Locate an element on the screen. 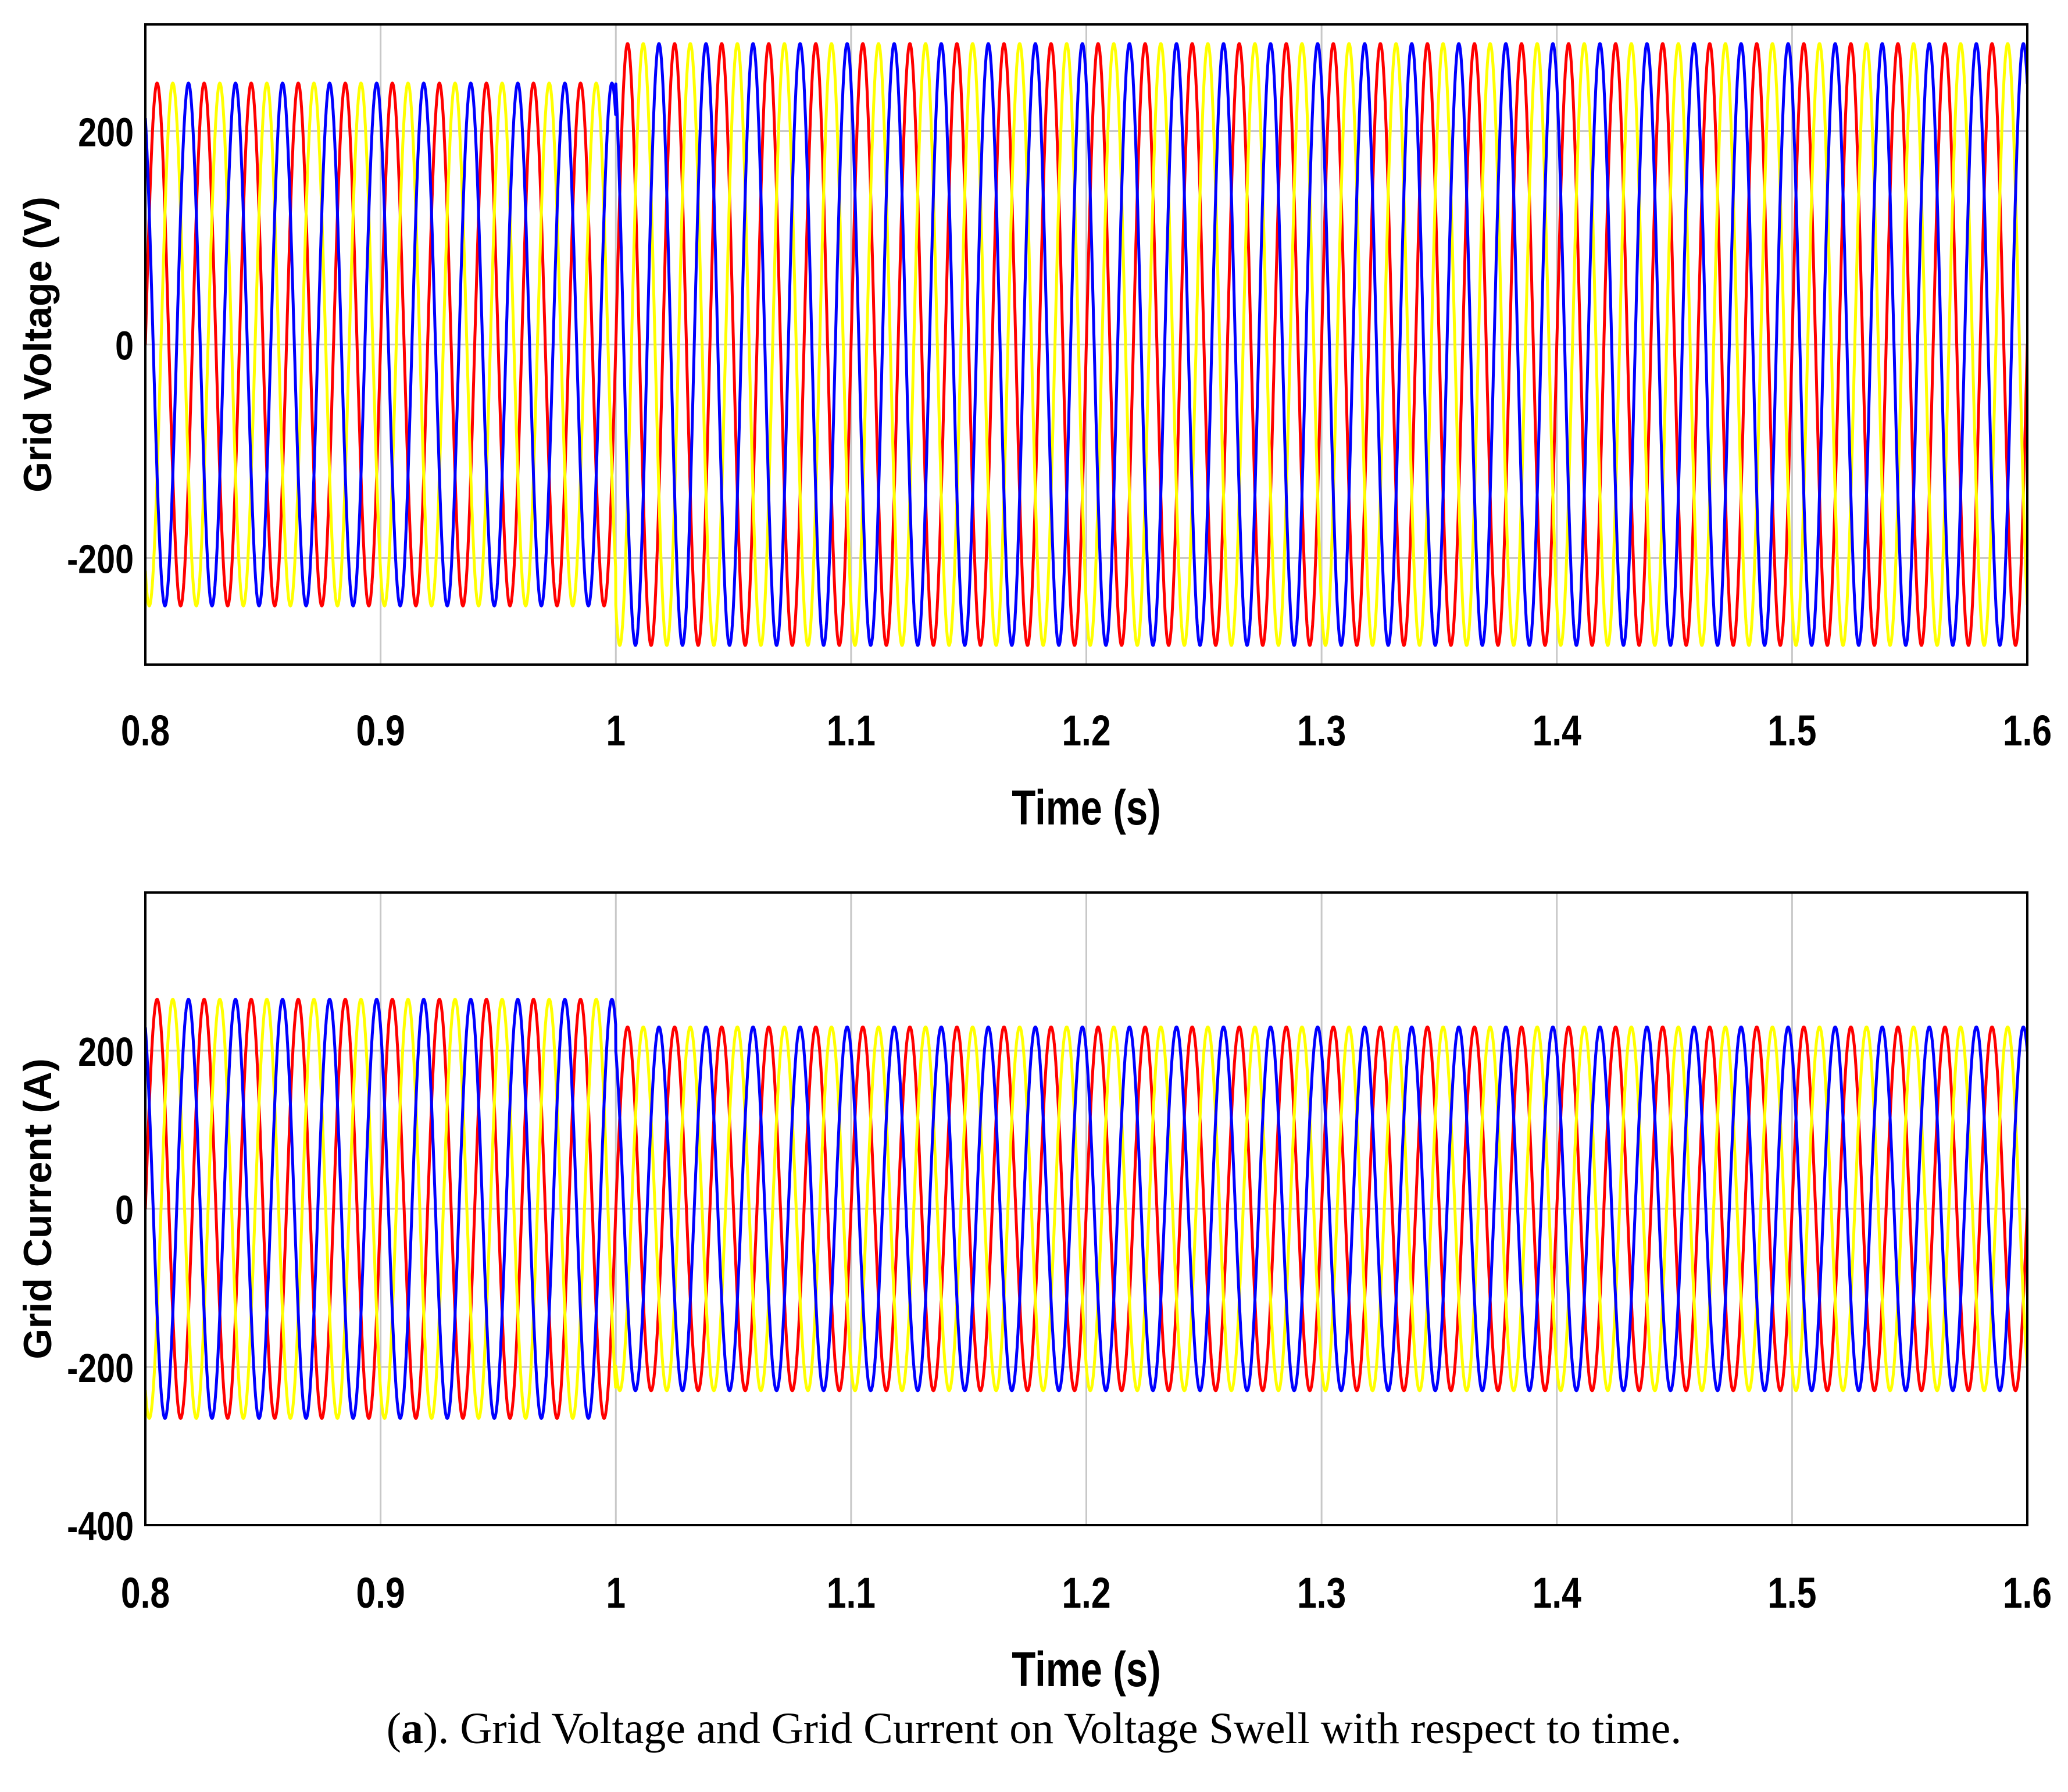 The image size is (2068, 1792). y-tick-label: -400 is located at coordinates (101, 1527).